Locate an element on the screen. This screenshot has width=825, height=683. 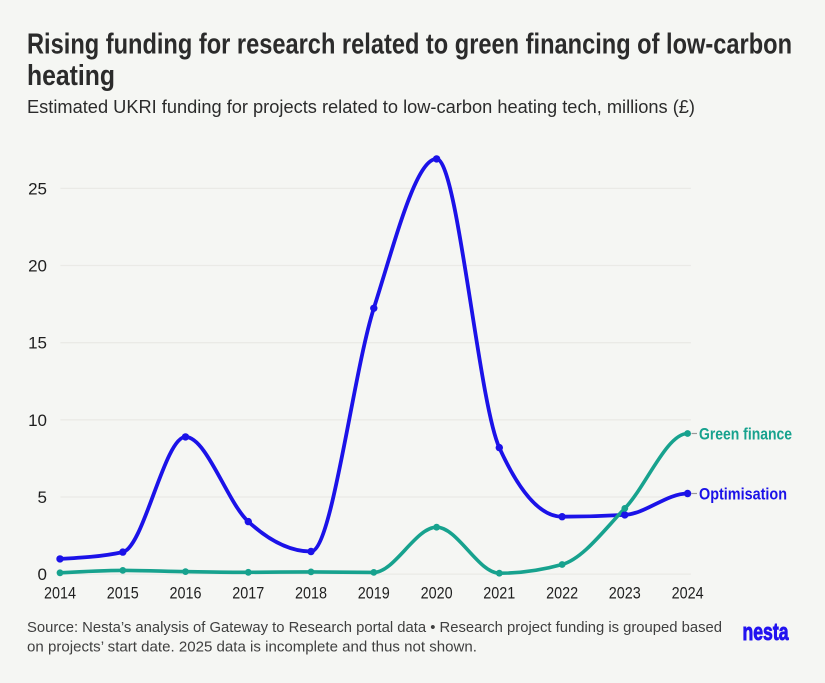
svg-text: 10 is located at coordinates (37, 420).